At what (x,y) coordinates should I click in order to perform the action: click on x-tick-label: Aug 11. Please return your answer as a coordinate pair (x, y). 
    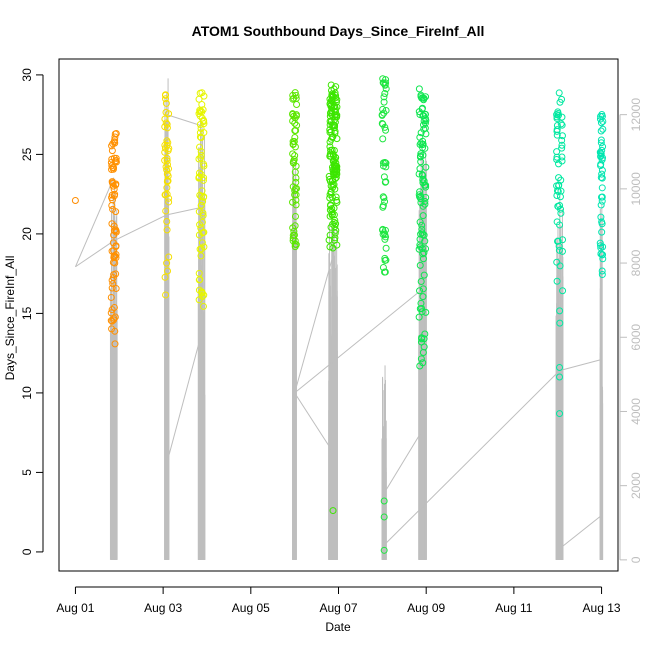
    Looking at the image, I should click on (513, 608).